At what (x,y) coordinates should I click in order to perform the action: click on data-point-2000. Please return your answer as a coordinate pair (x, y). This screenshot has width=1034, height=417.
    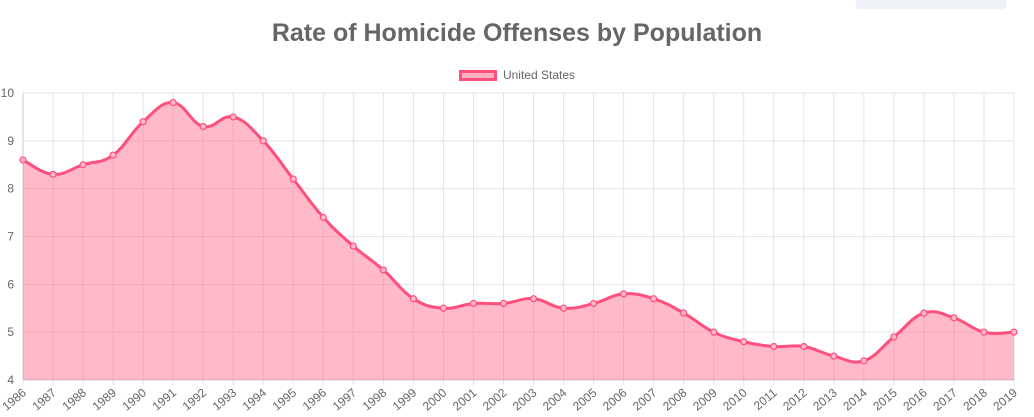
    Looking at the image, I should click on (443, 308).